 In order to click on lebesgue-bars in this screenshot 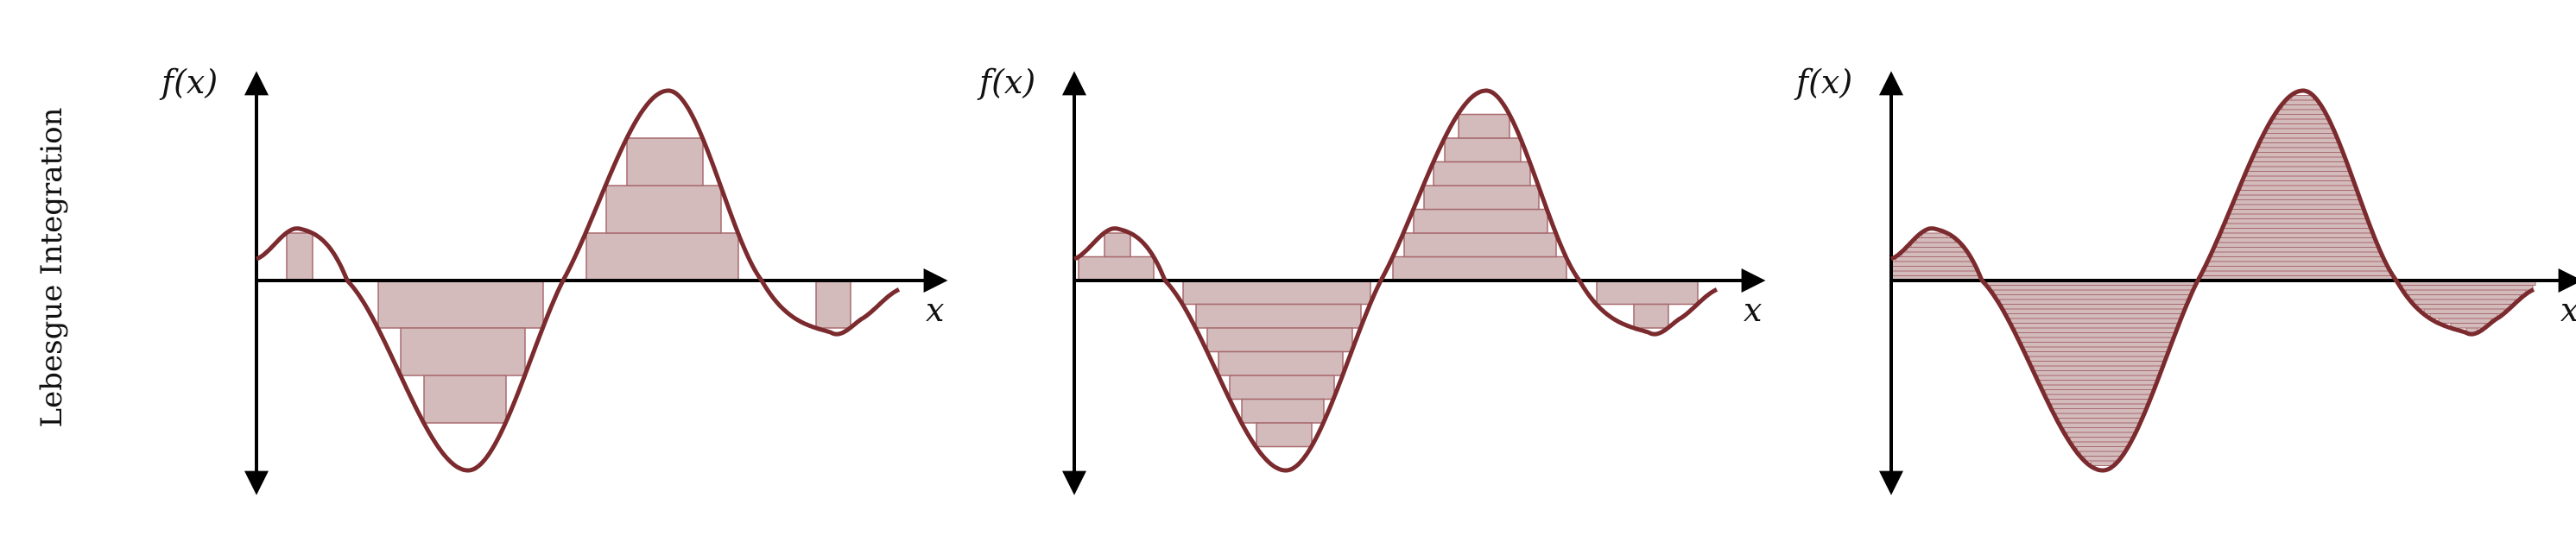, I will do `click(568, 280)`.